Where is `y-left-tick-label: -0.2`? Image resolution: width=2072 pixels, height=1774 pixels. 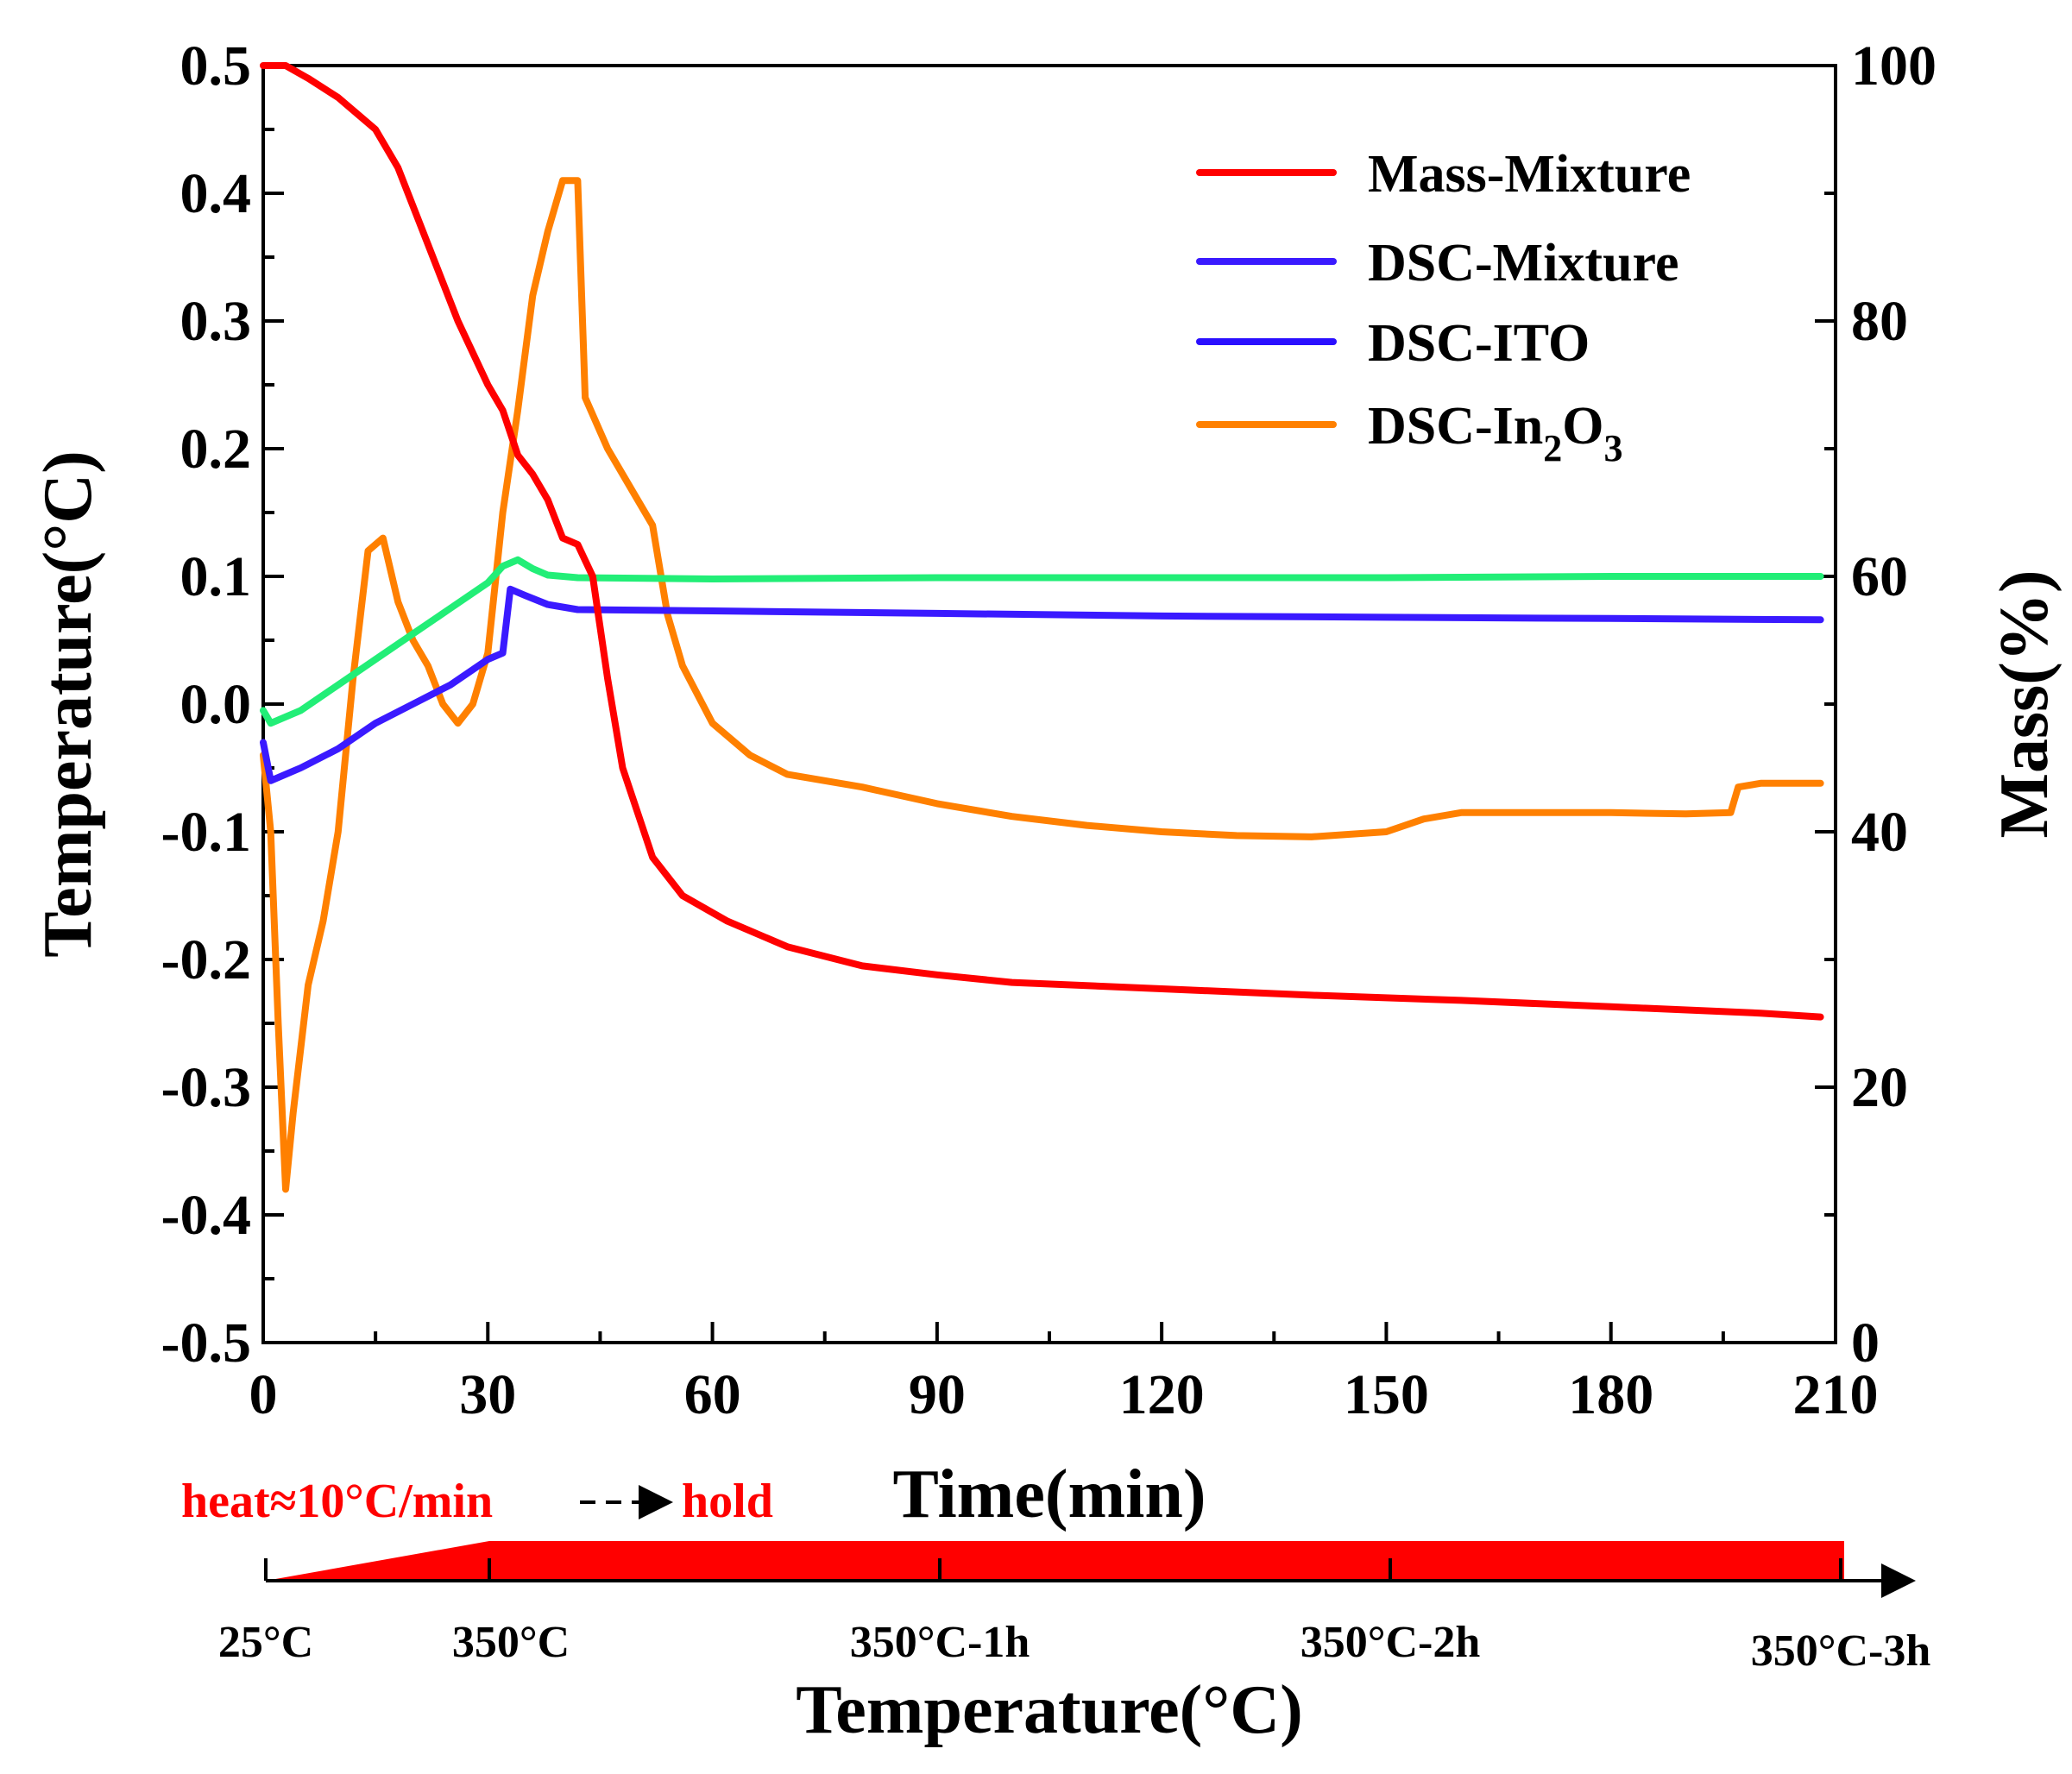
y-left-tick-label: -0.2 is located at coordinates (206, 960).